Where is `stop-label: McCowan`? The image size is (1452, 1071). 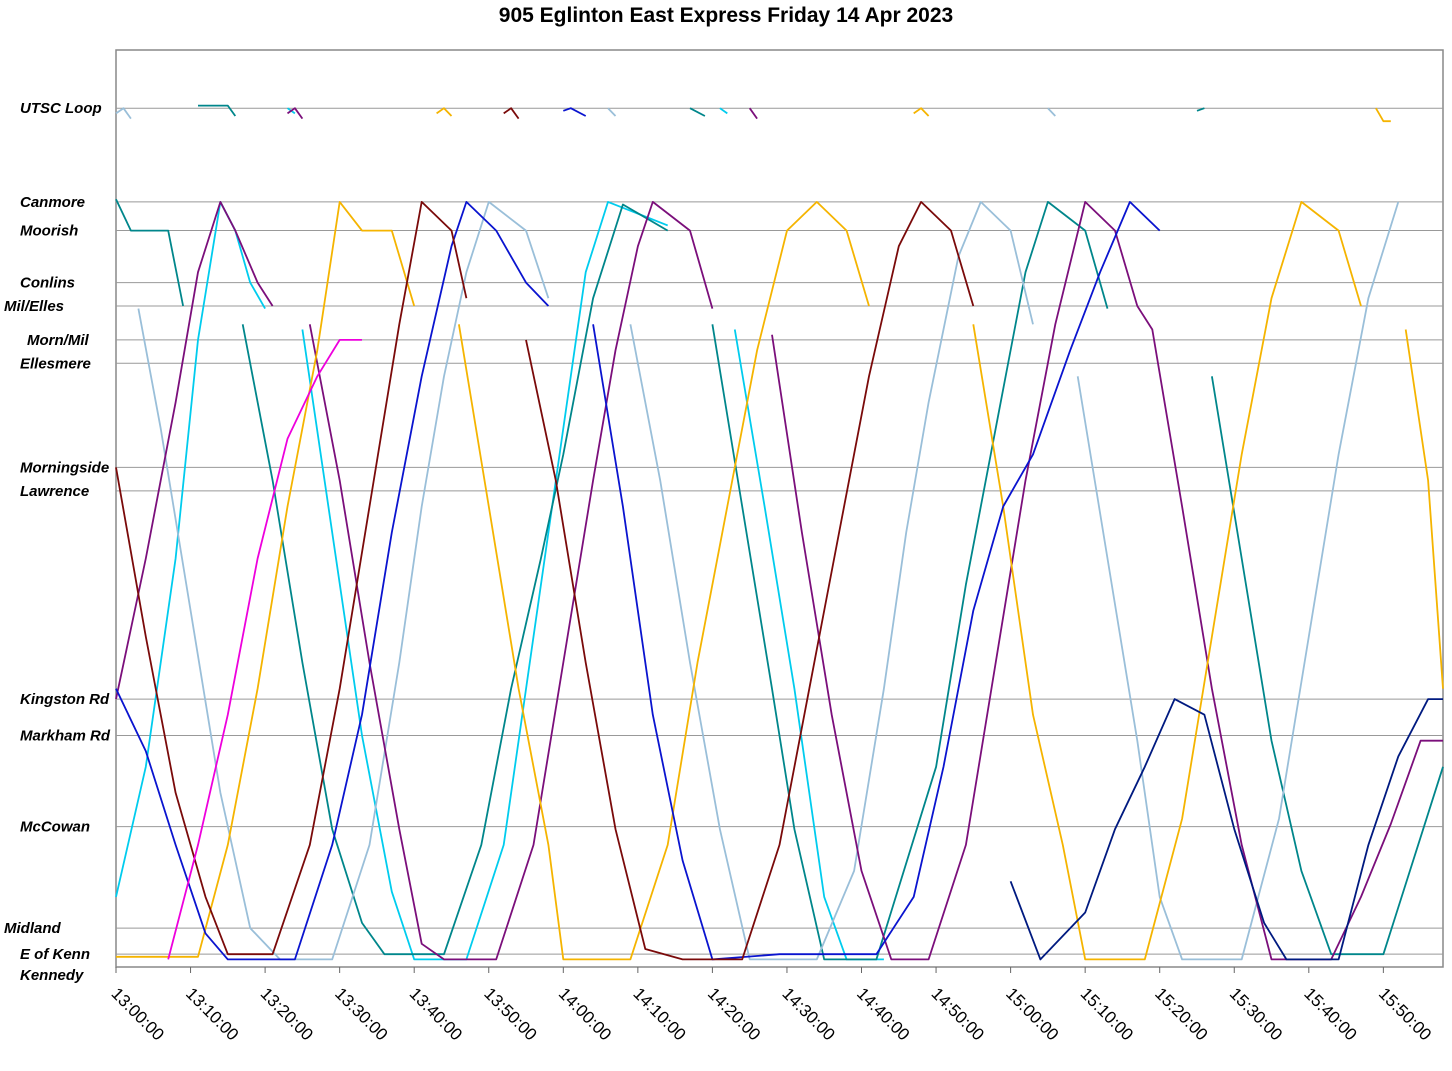 stop-label: McCowan is located at coordinates (55, 827).